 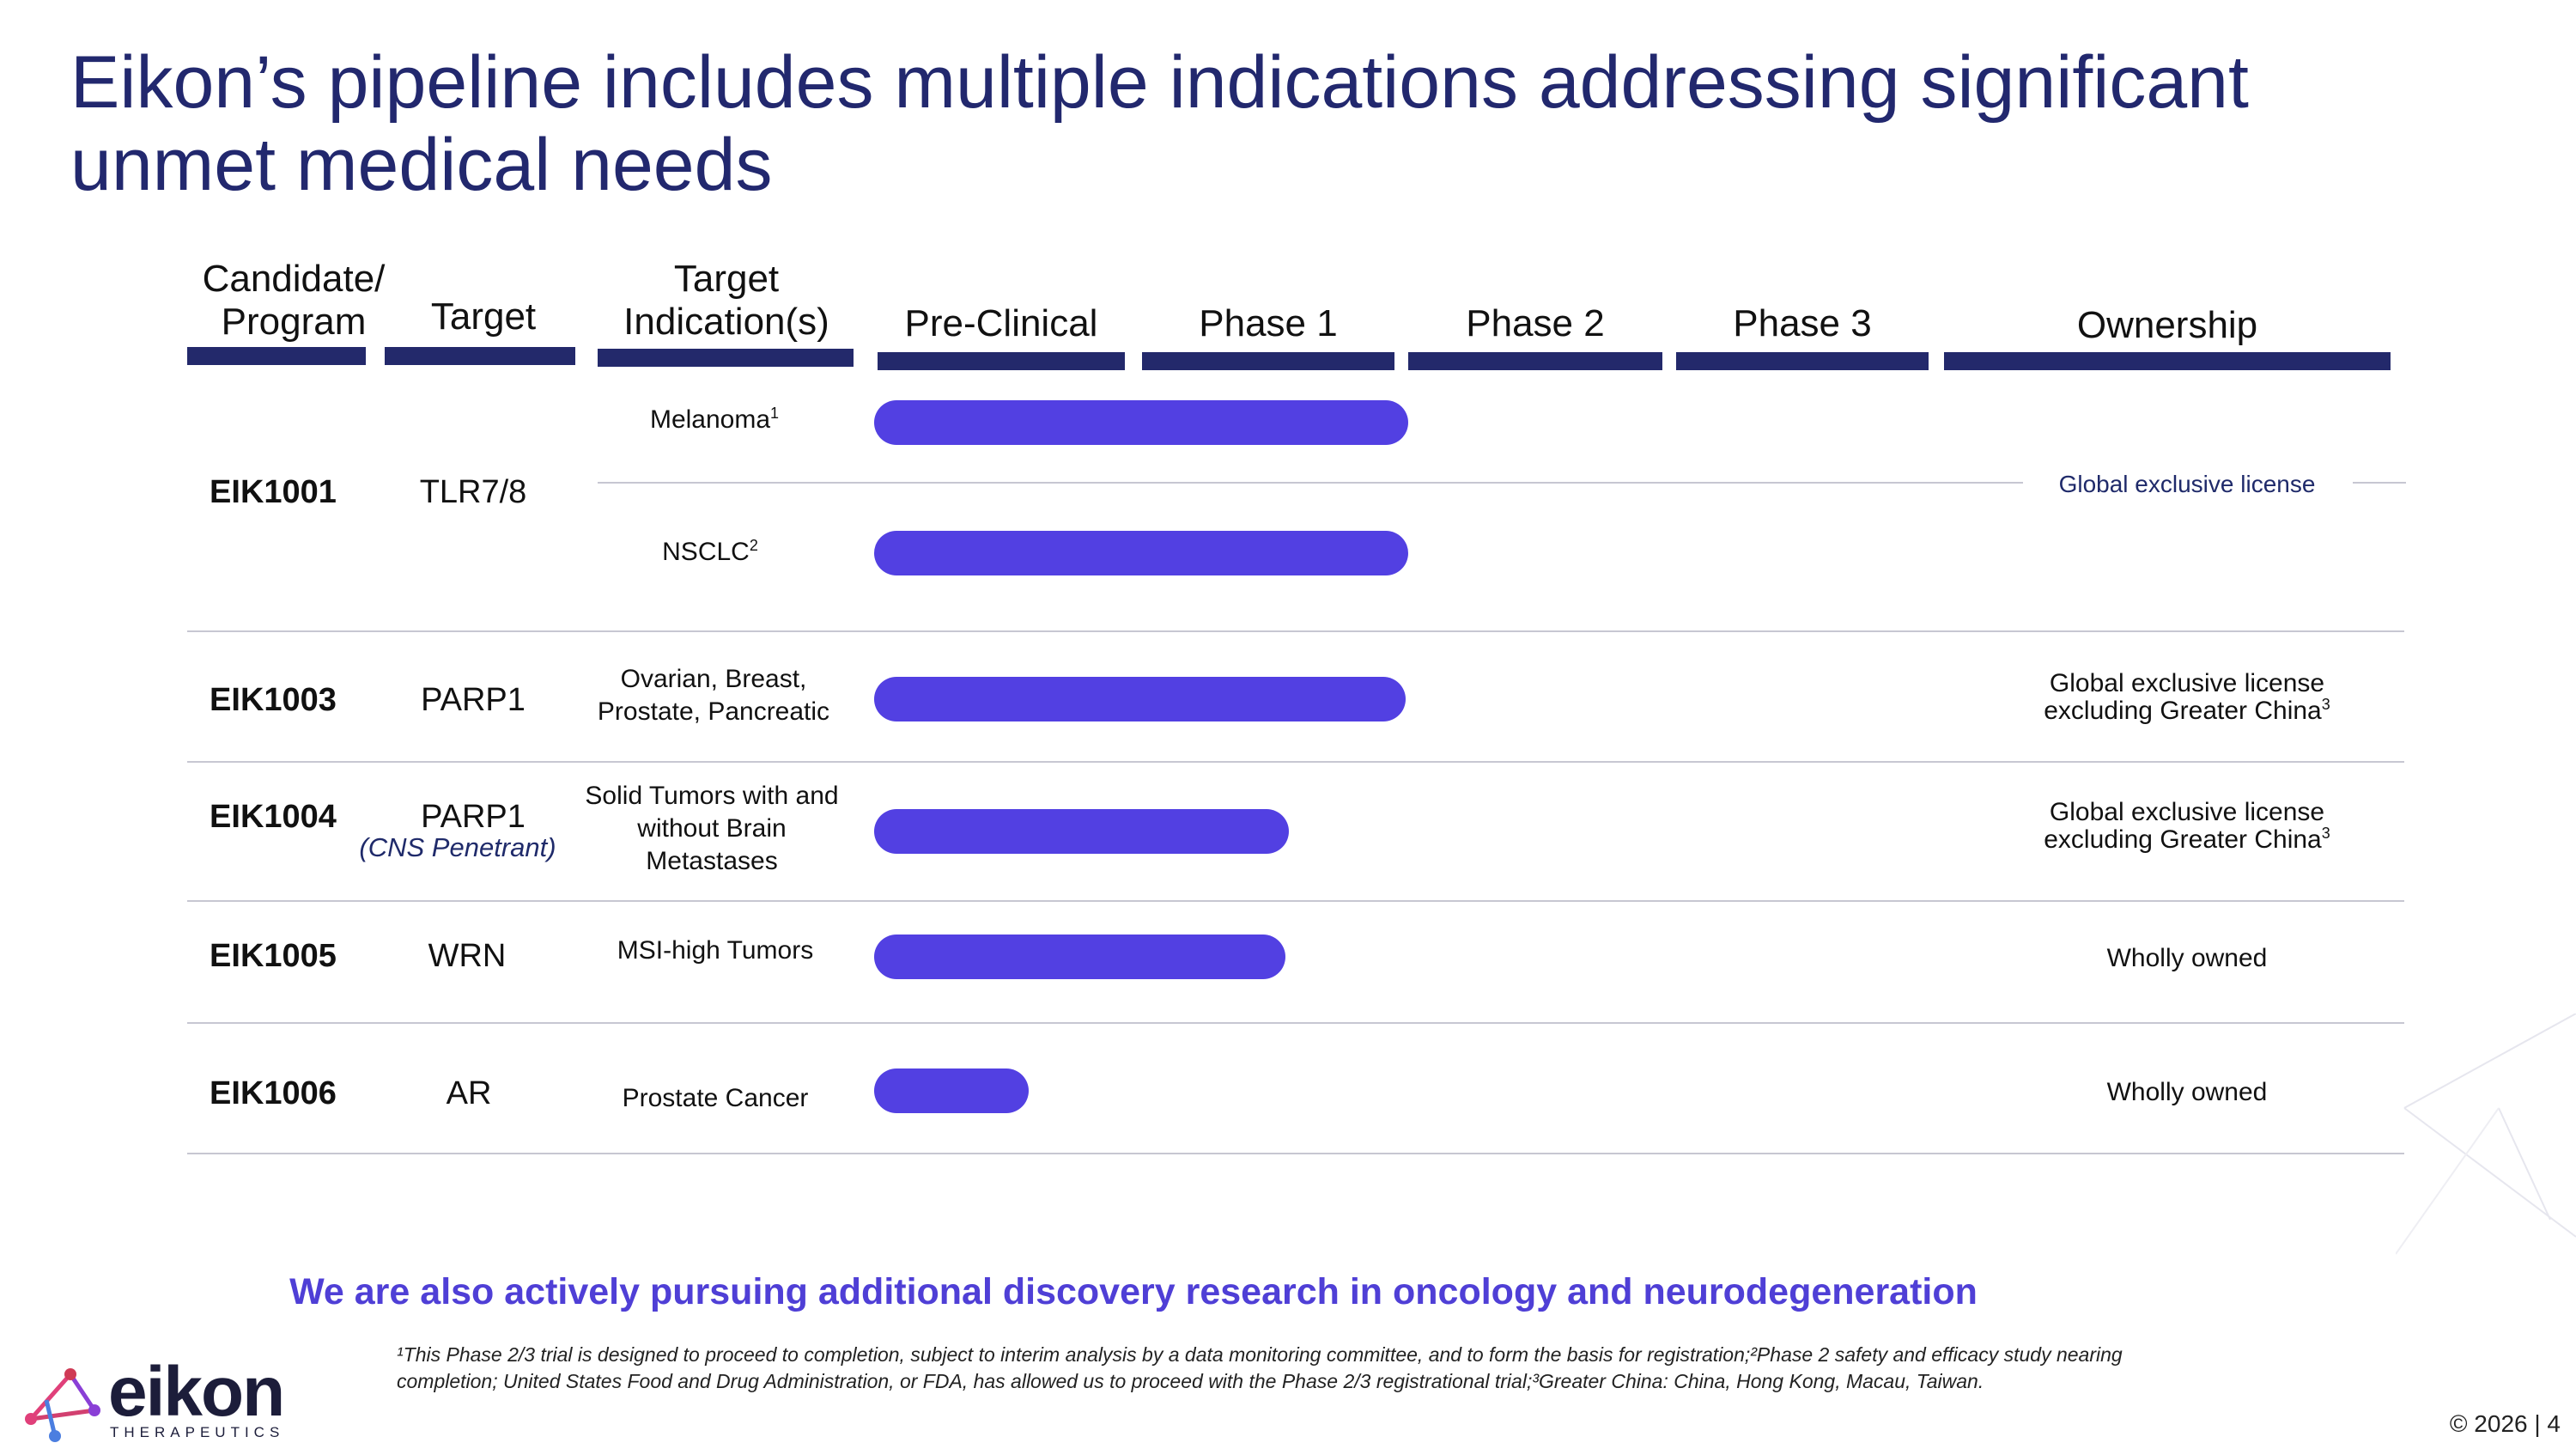 I want to click on header-bar-ownership, so click(x=2167, y=361).